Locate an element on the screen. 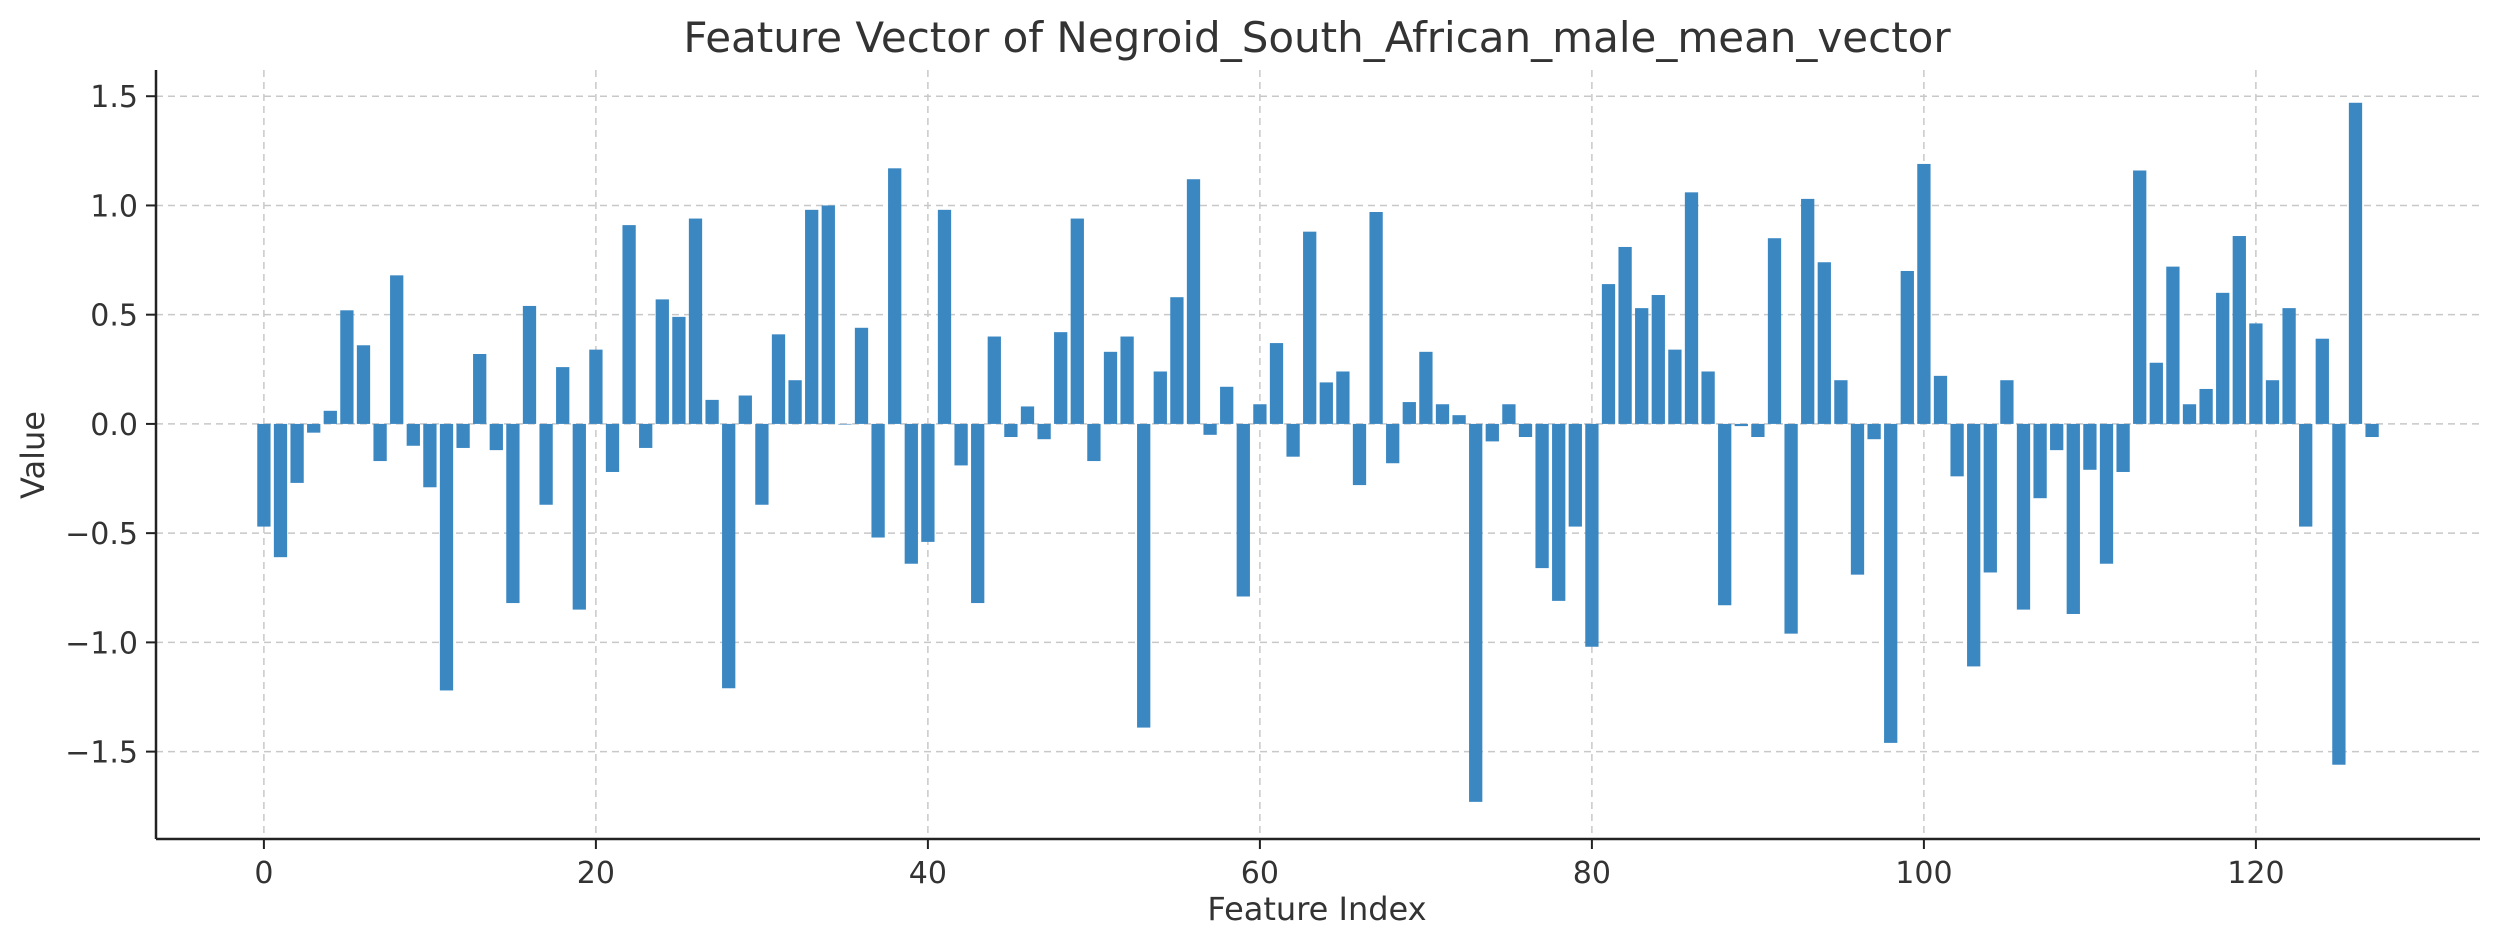 The image size is (2500, 947). y-tick-label: 0.0 is located at coordinates (114, 425).